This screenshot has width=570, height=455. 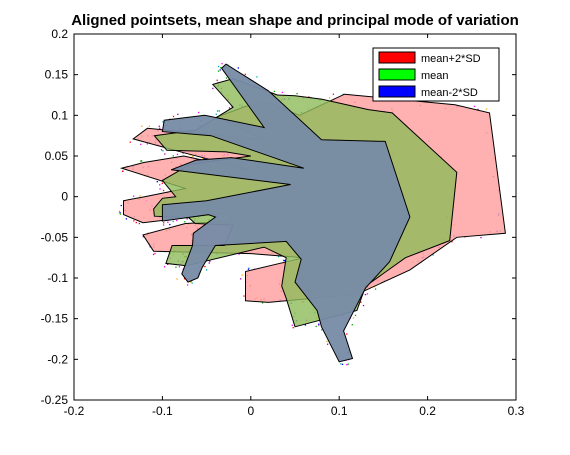 I want to click on x-tick-label: -0.1, so click(x=162, y=411).